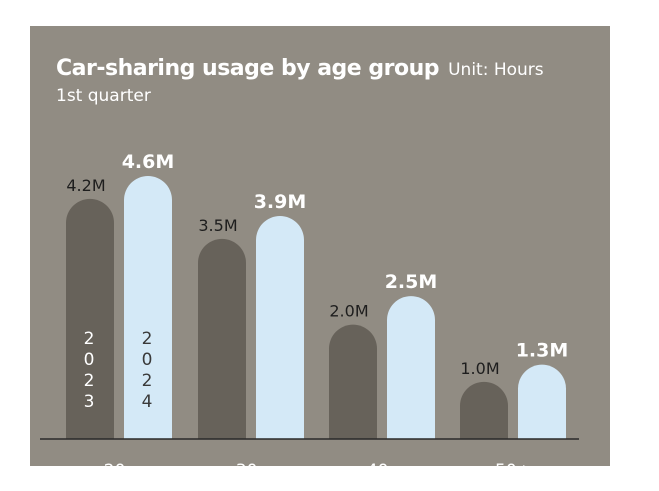  What do you see at coordinates (148, 307) in the screenshot?
I see `bar-2024-20s` at bounding box center [148, 307].